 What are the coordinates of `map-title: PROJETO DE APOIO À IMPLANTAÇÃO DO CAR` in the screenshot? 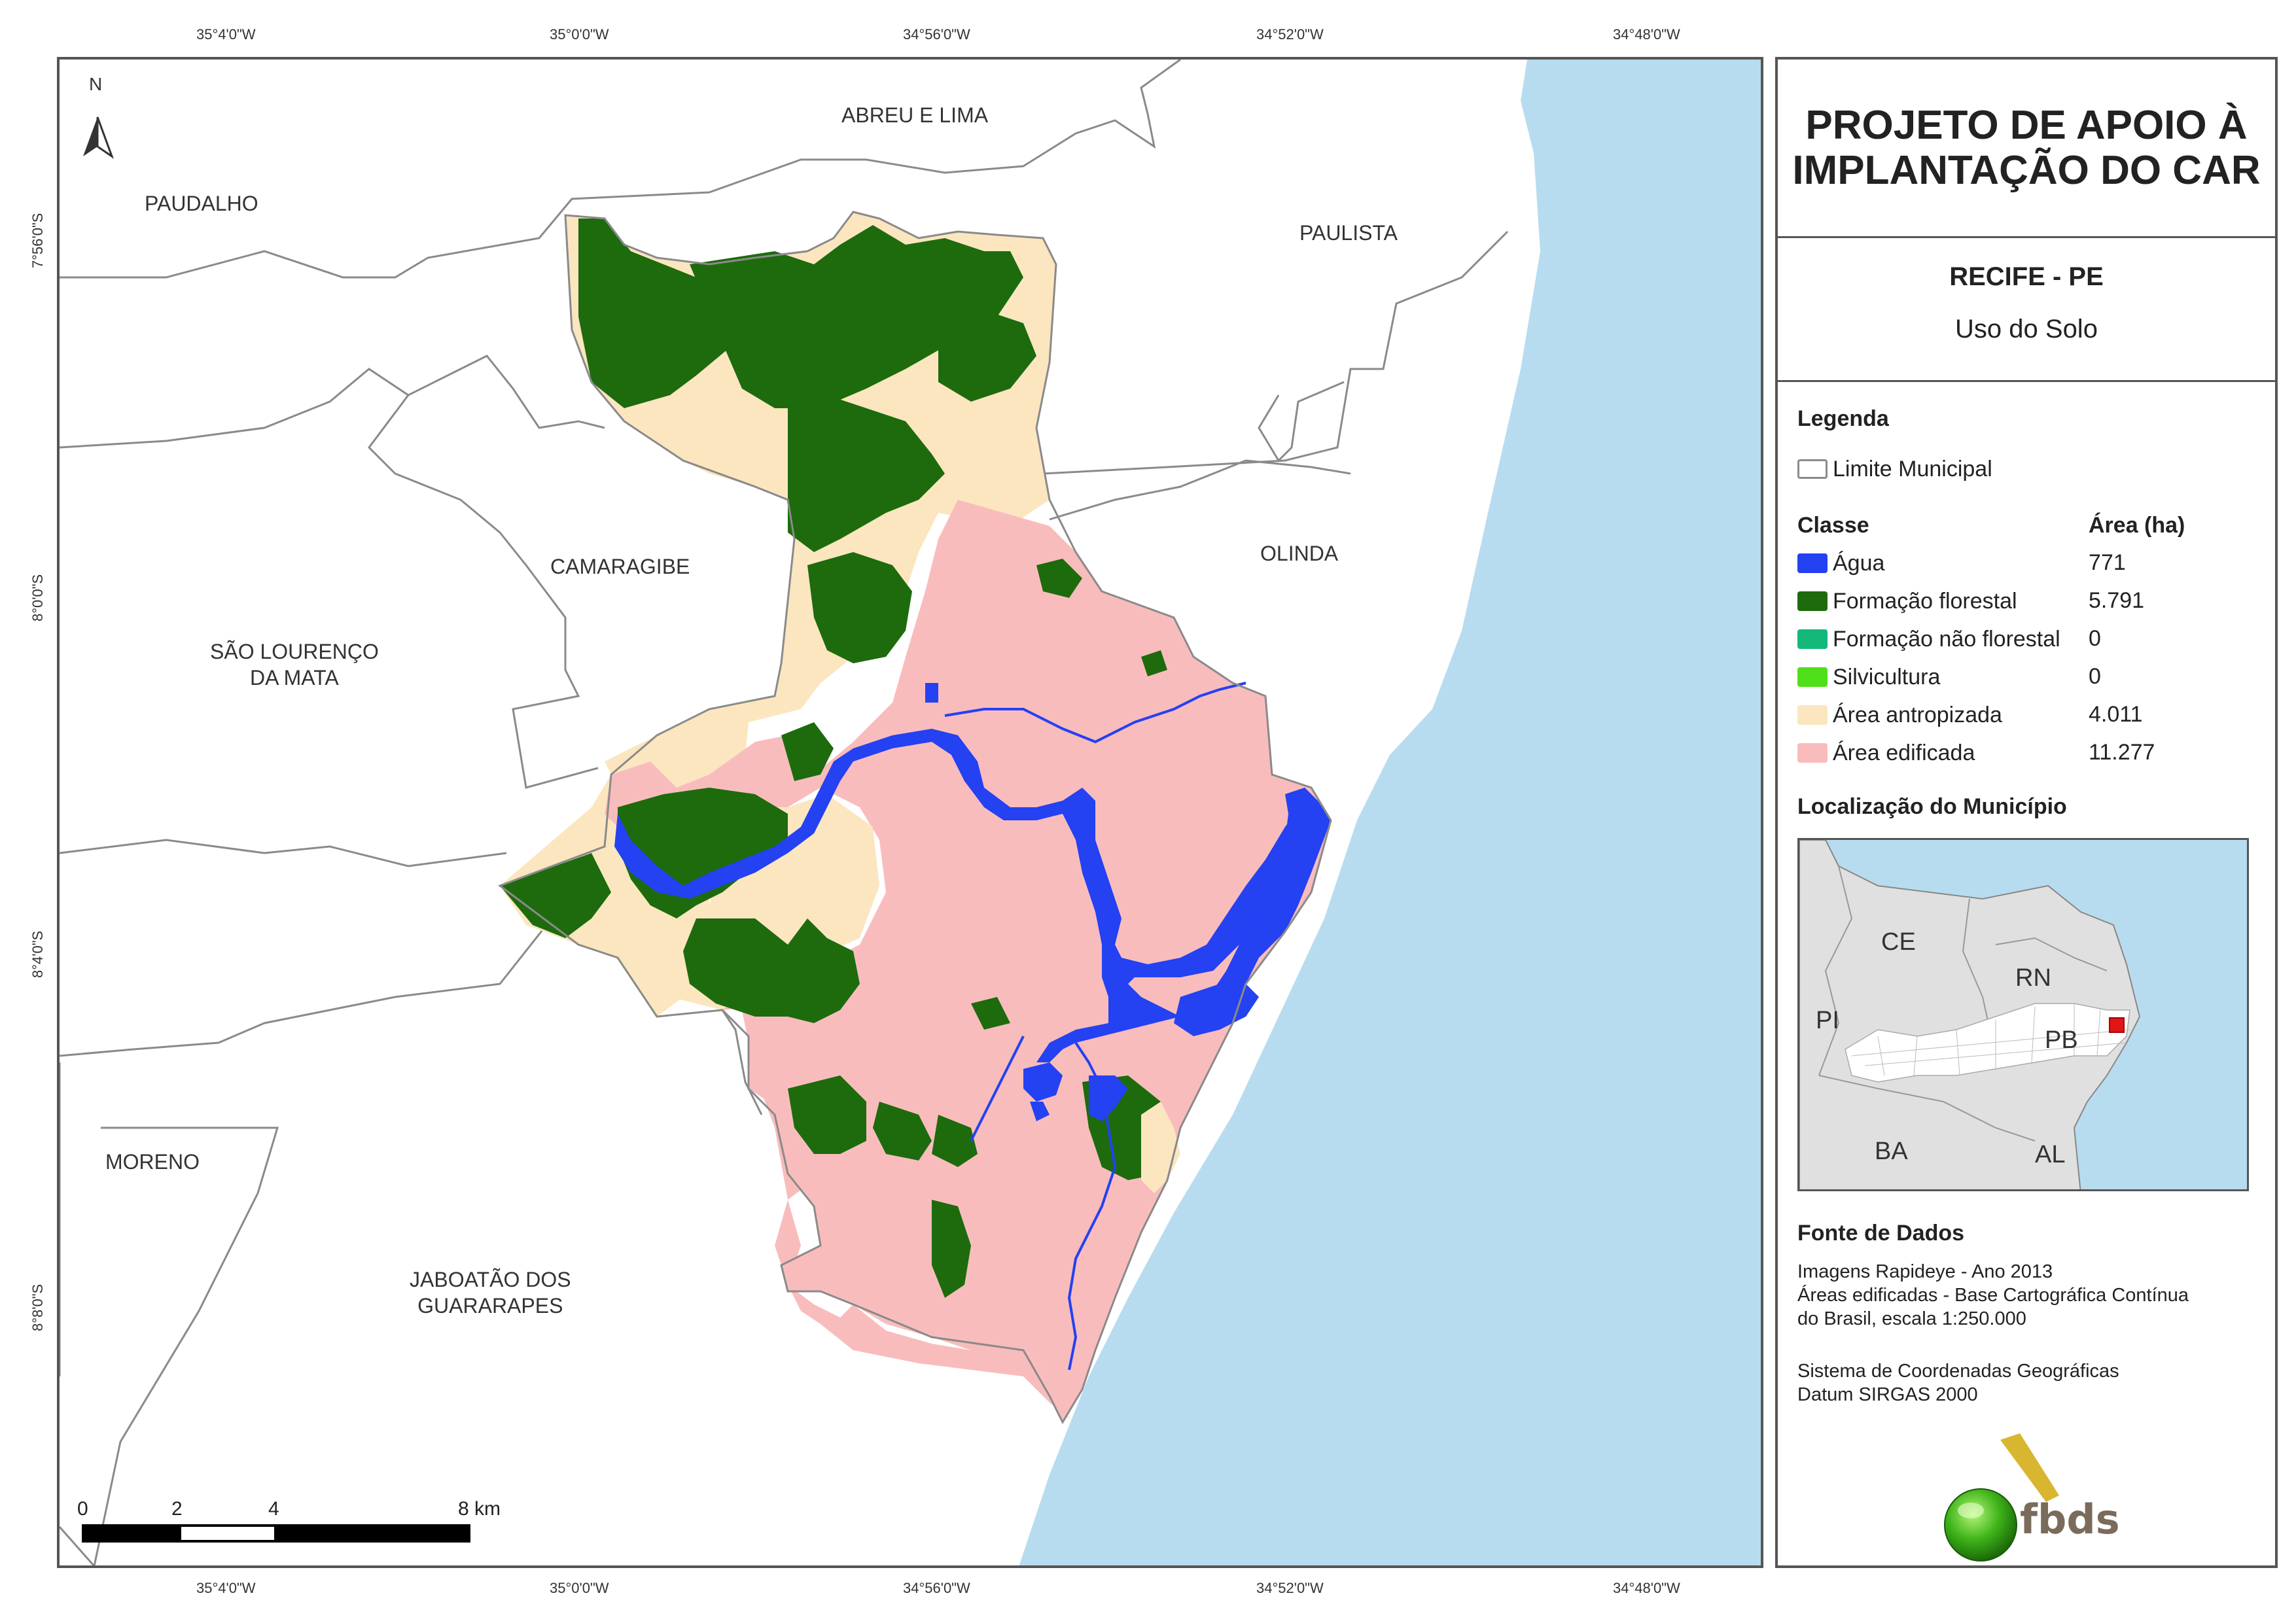 It's located at (2026, 148).